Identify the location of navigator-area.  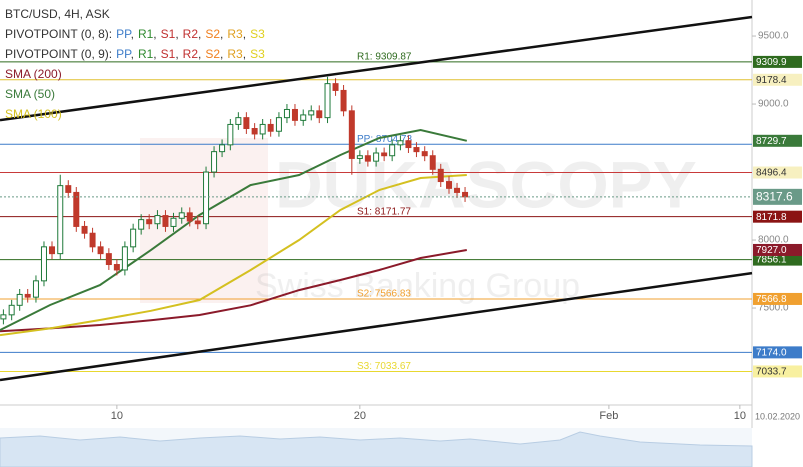
(376, 449).